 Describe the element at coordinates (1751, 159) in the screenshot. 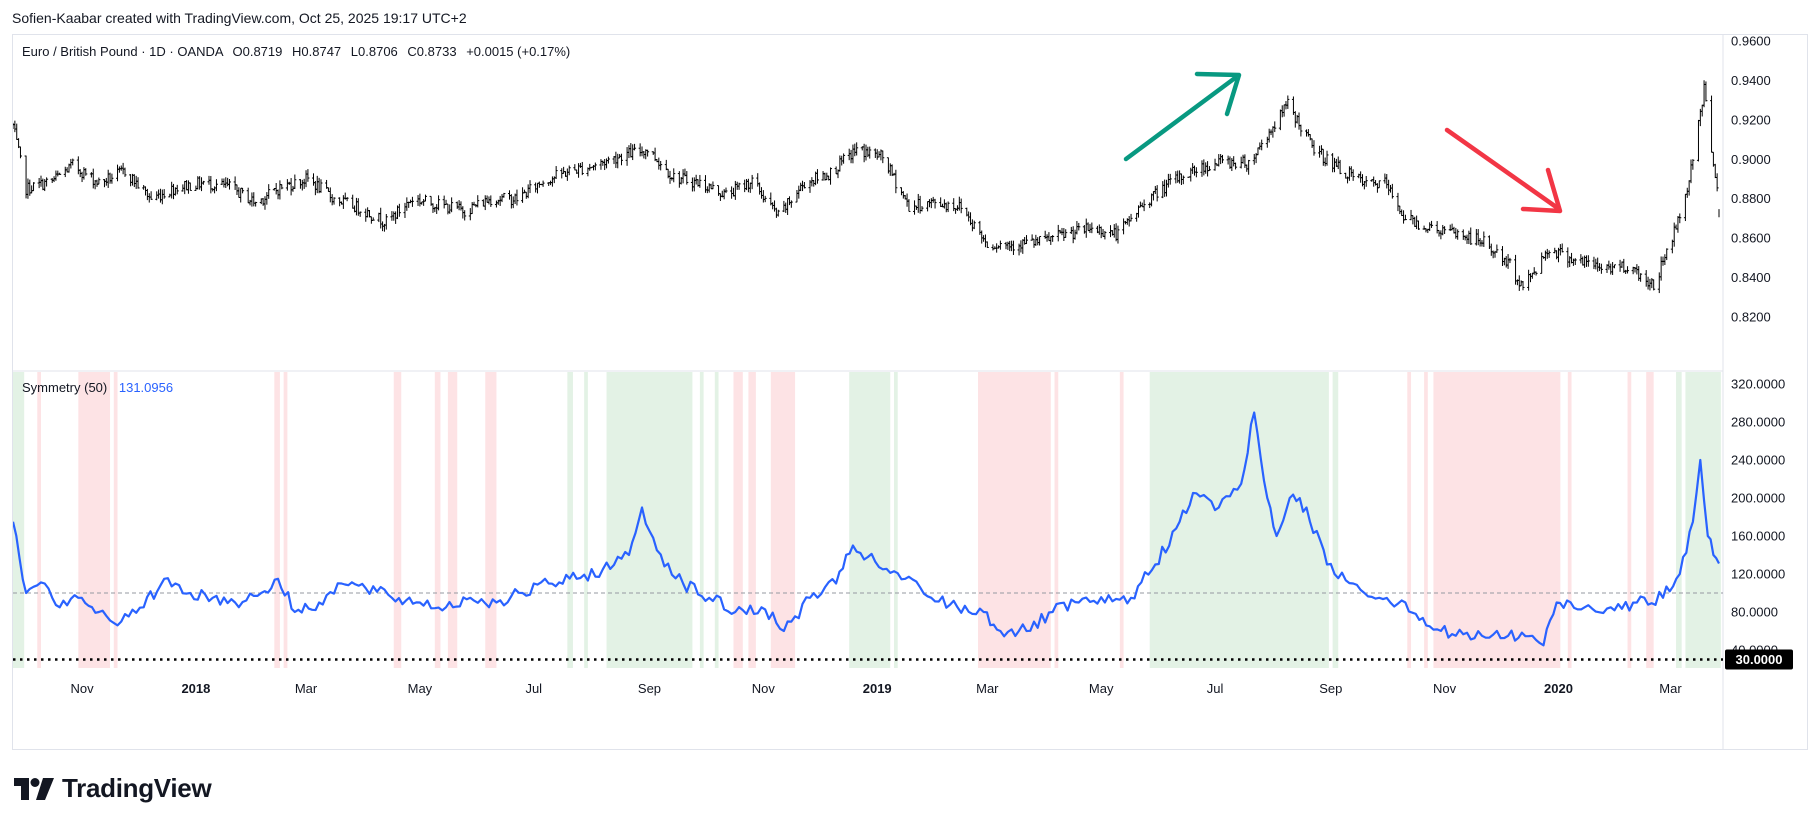

I see `price-tick-label: 0.9000` at that location.